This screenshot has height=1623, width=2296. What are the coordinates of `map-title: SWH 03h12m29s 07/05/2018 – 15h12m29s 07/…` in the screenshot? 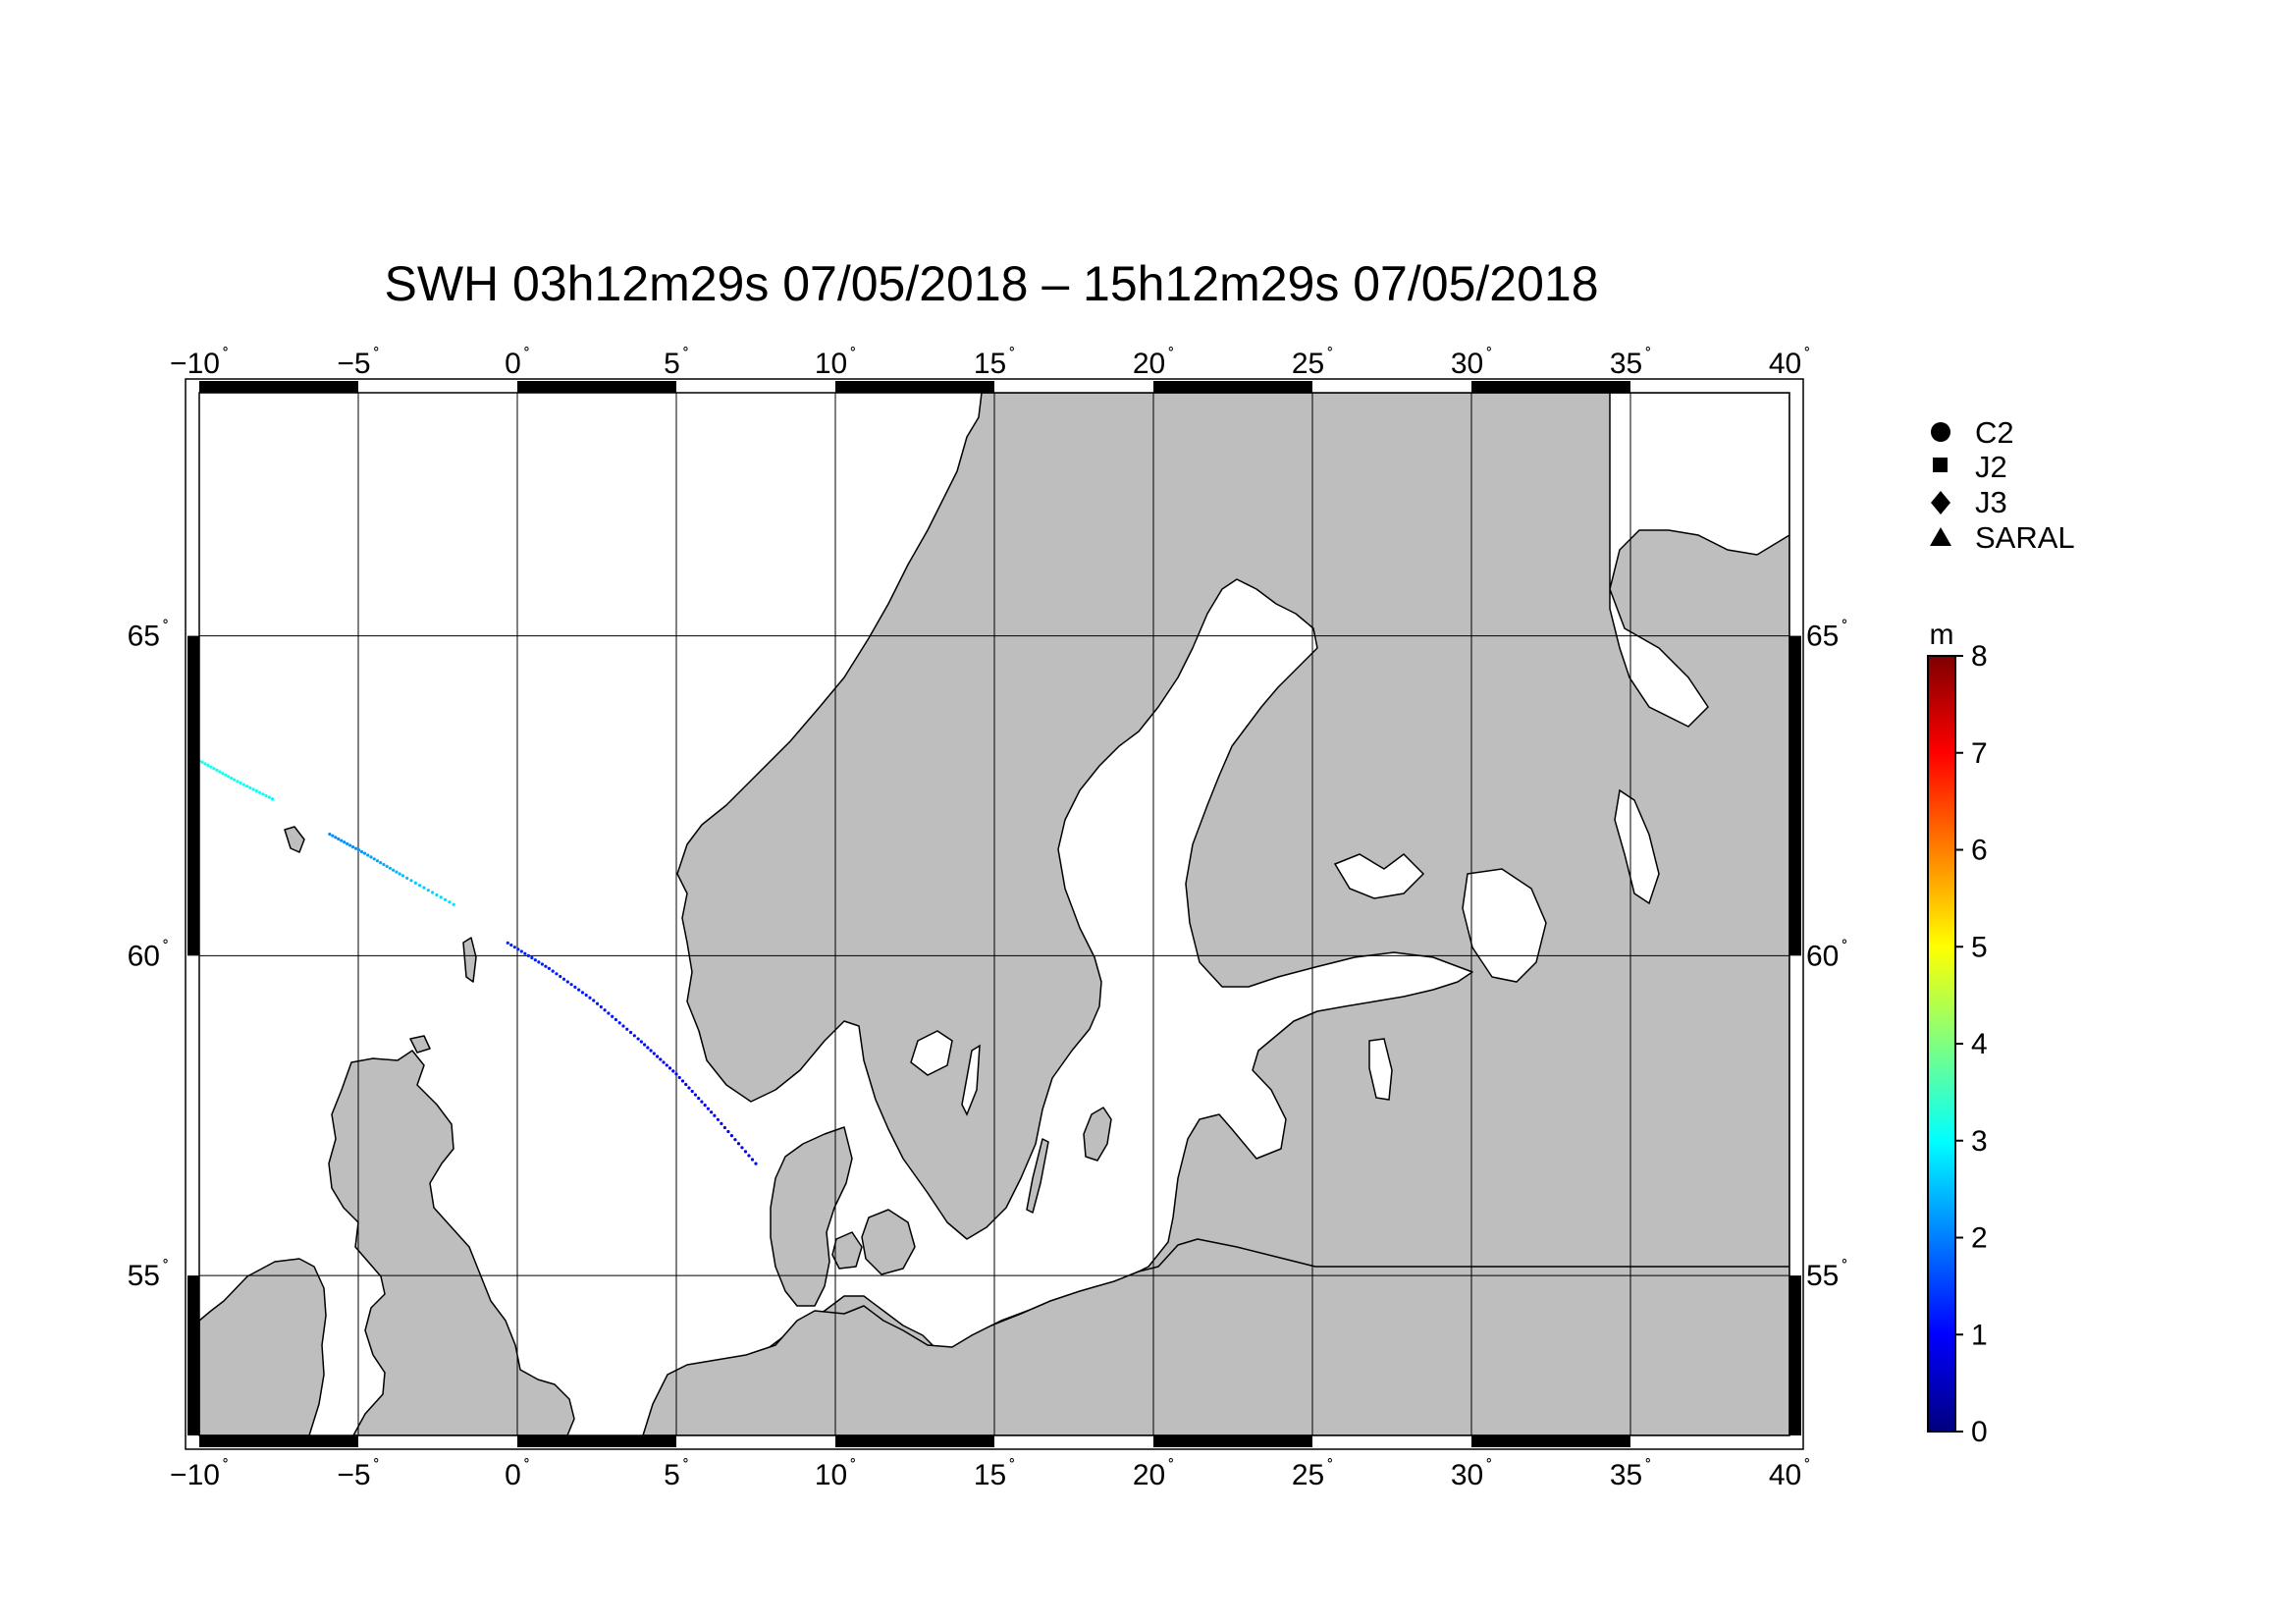 It's located at (991, 283).